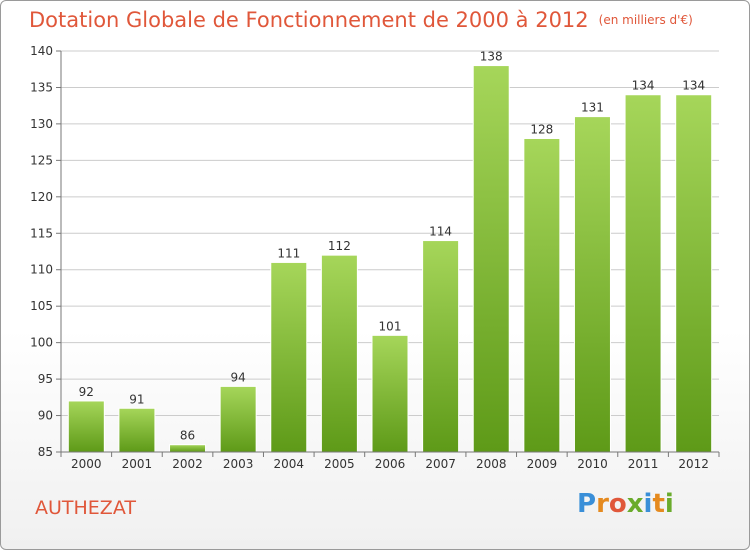 The height and width of the screenshot is (550, 750). I want to click on x-tick-label: 2008, so click(491, 464).